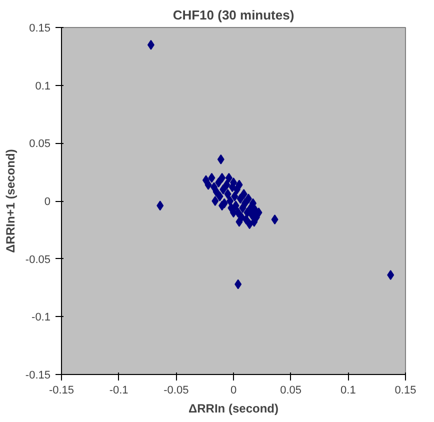 The image size is (434, 422). I want to click on y-tick-label: 0, so click(47, 202).